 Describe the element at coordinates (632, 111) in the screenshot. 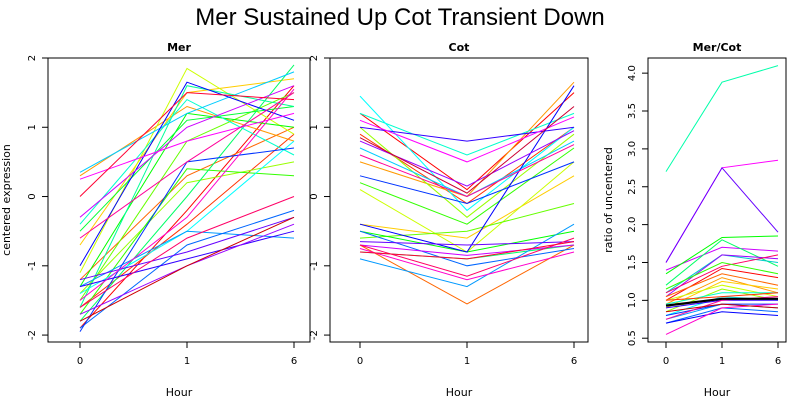

I see `y-tick-label: 3.5` at that location.